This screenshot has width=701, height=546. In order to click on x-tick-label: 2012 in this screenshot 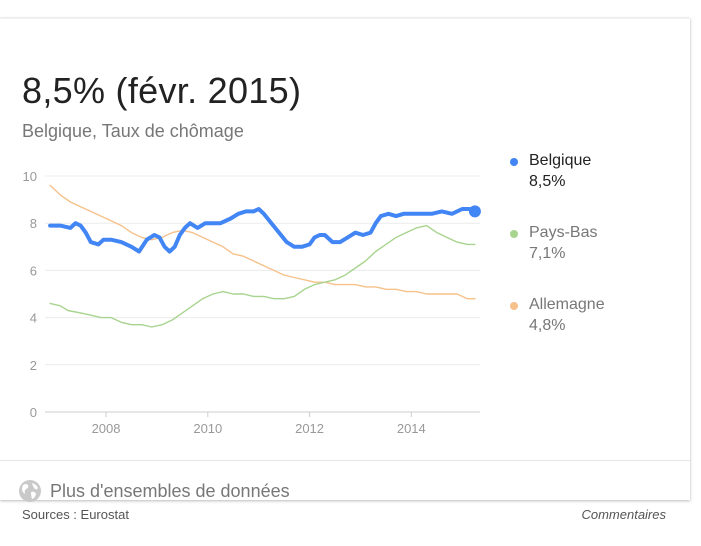, I will do `click(309, 428)`.